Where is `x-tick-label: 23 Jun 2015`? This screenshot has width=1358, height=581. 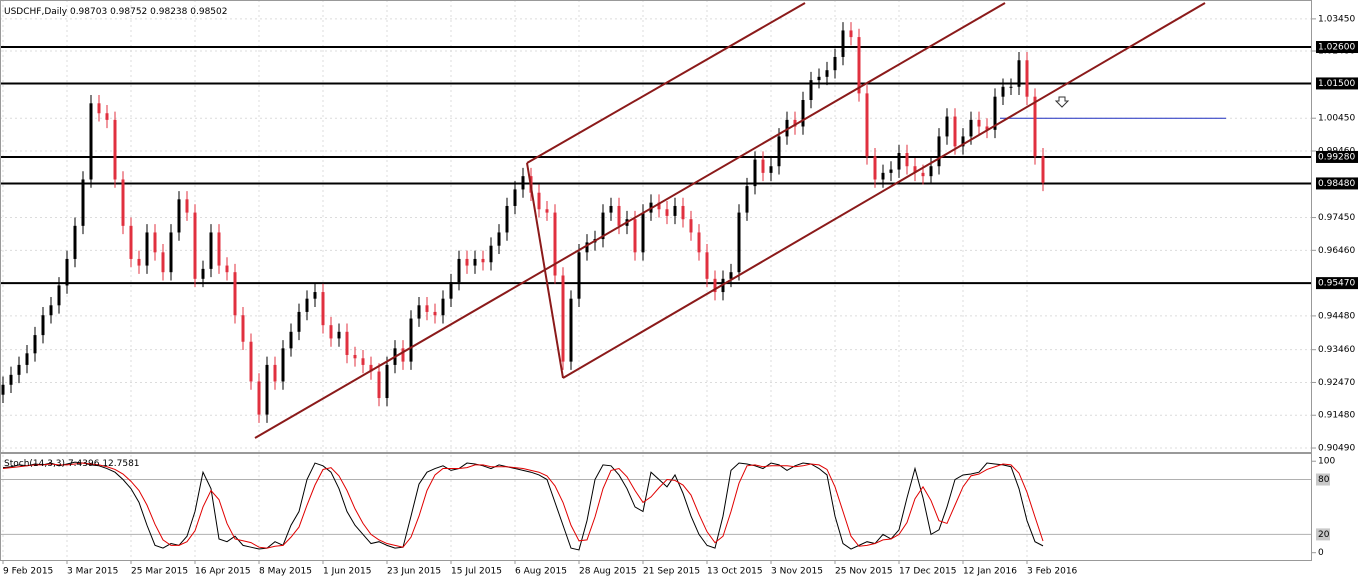
x-tick-label: 23 Jun 2015 is located at coordinates (414, 572).